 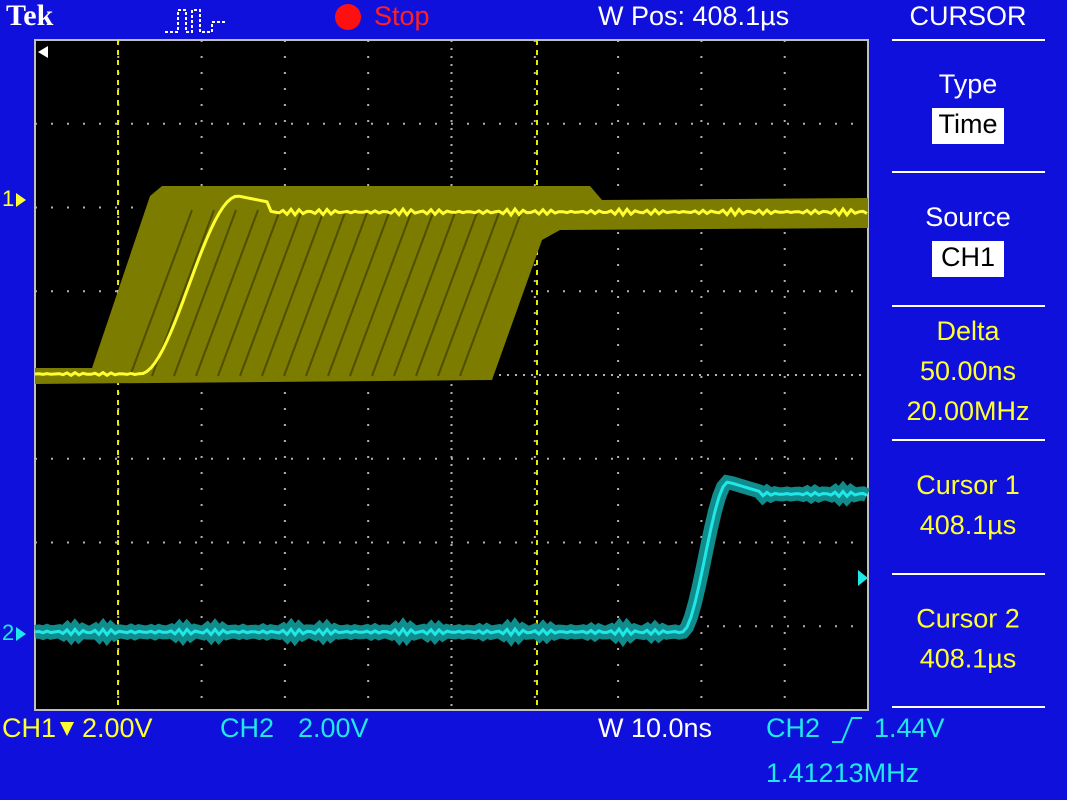 I want to click on menu-value: Time, so click(x=968, y=124).